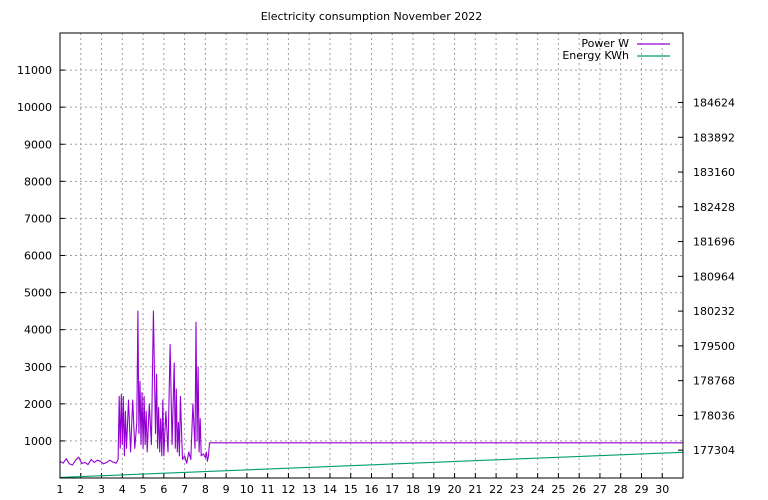  I want to click on x-tick-label: 14, so click(330, 489).